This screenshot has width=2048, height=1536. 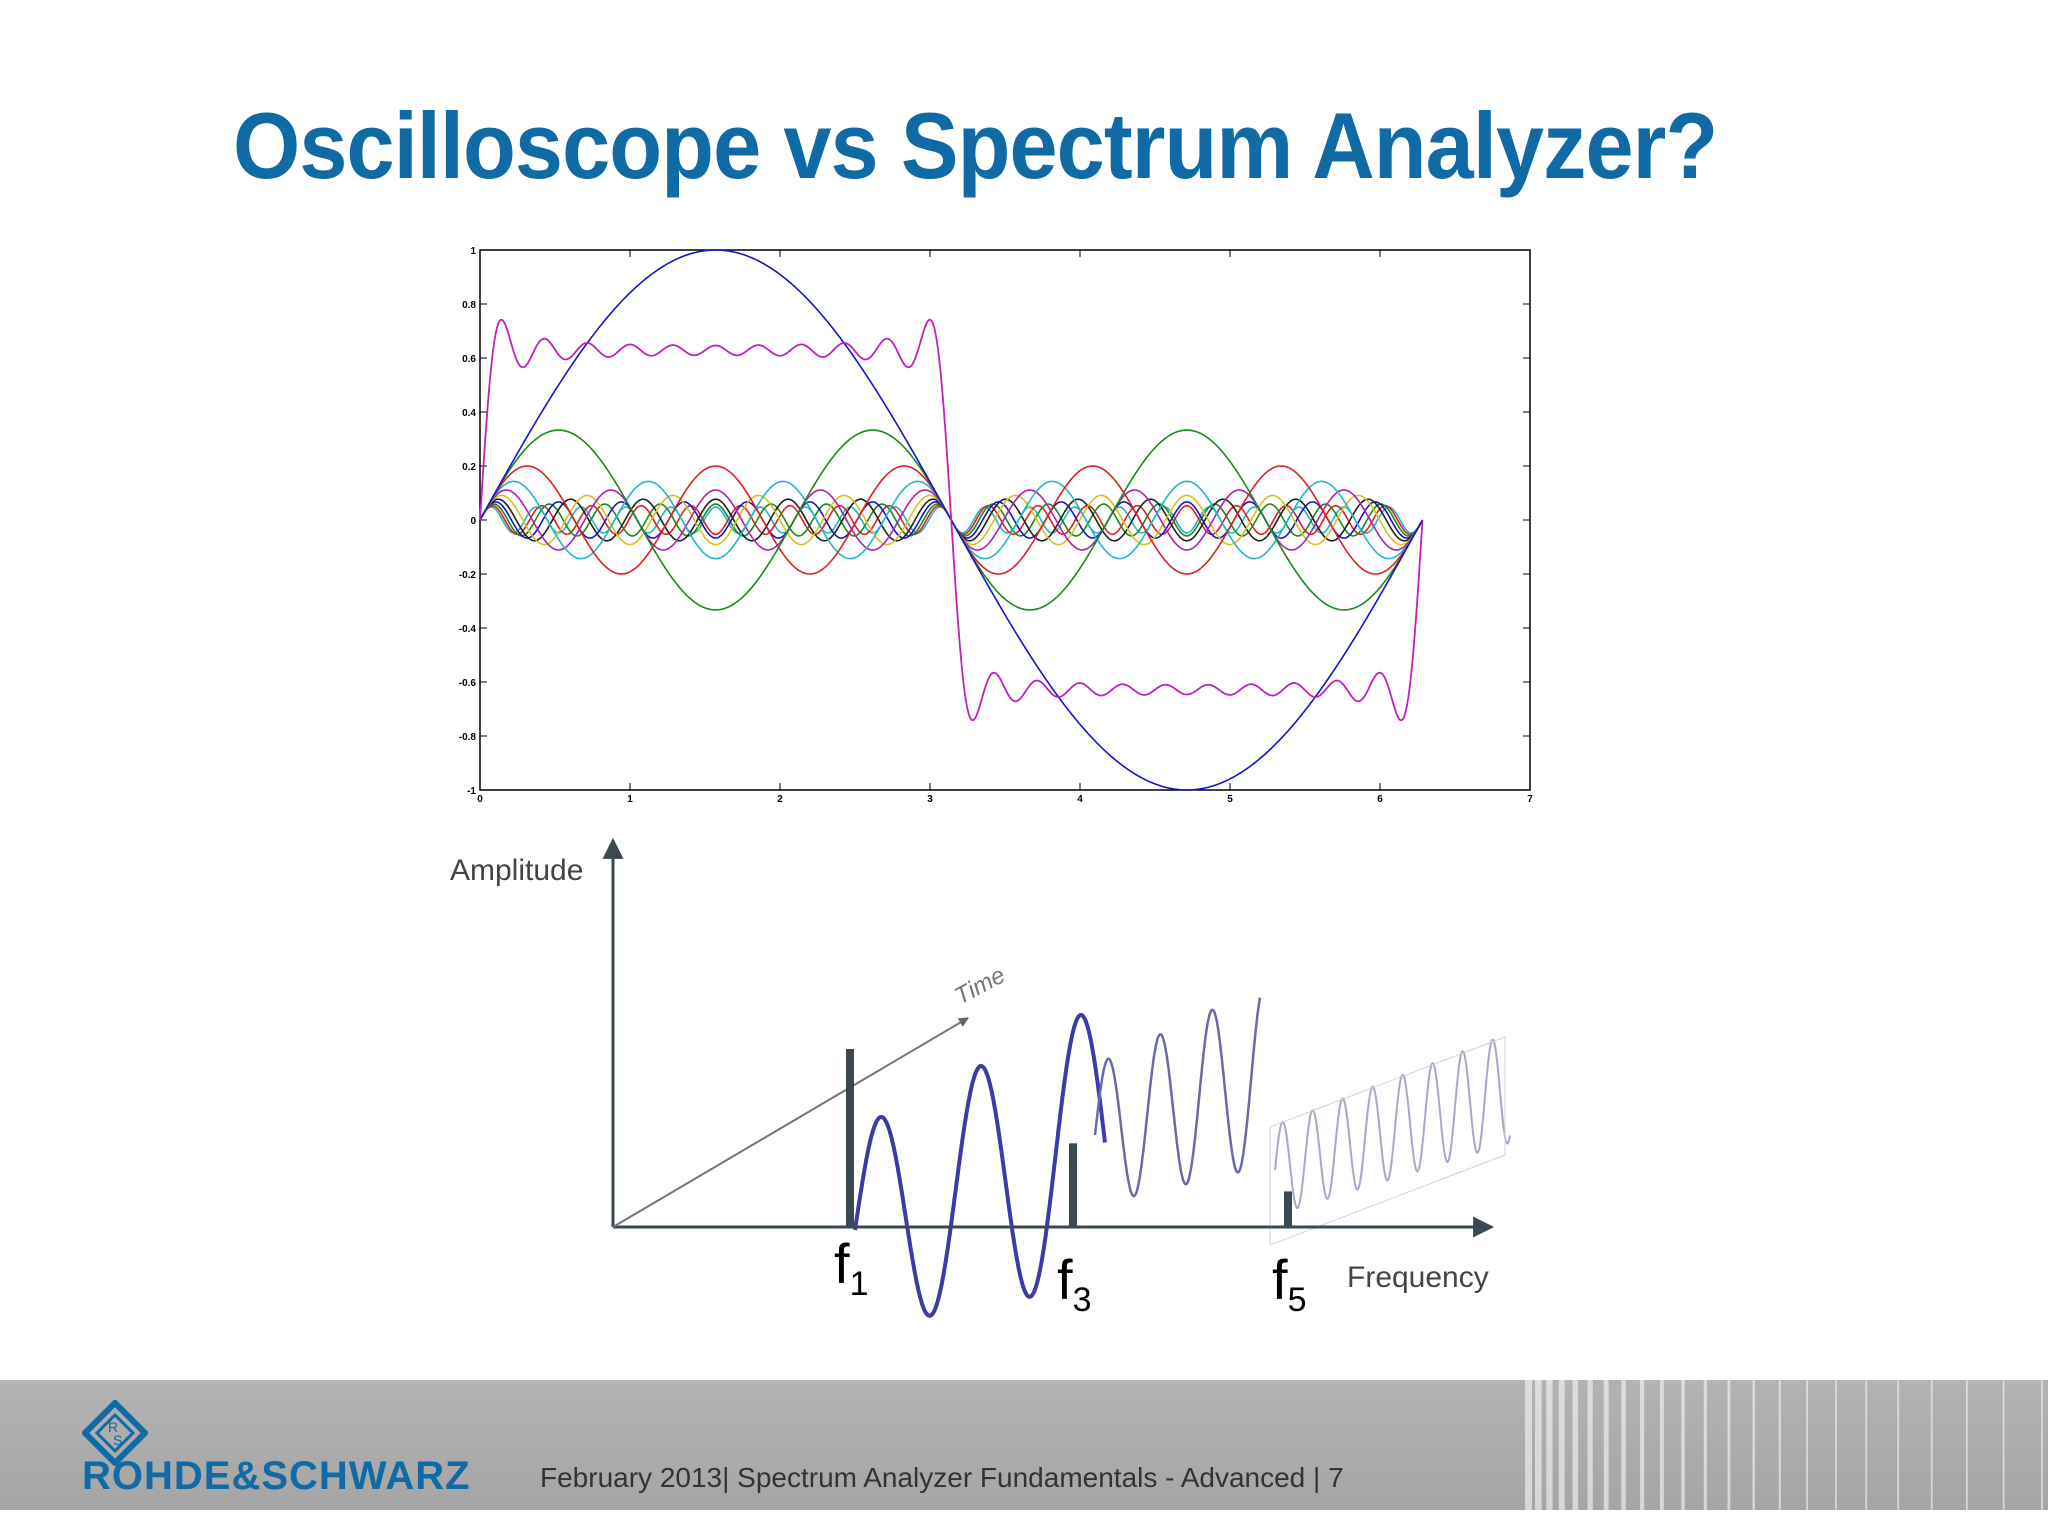 I want to click on spectral-line-f1, so click(x=850, y=1138).